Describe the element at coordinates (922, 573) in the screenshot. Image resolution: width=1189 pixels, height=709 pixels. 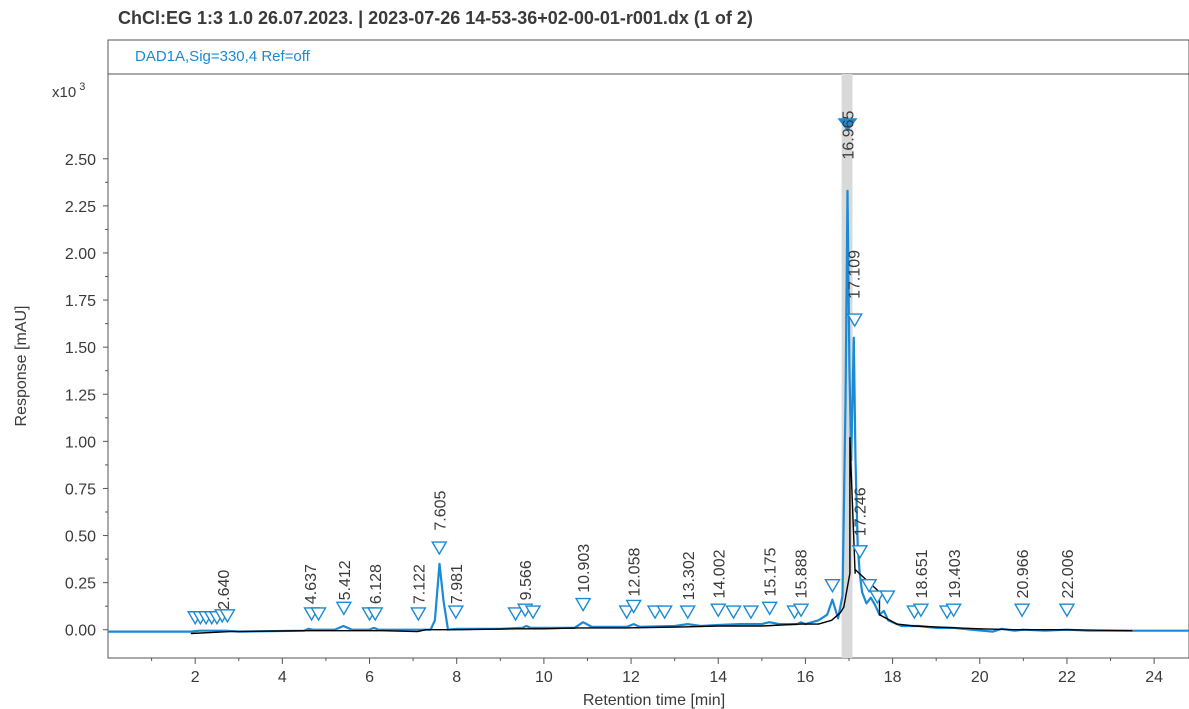
I see `peak-rt-label: 18.651` at that location.